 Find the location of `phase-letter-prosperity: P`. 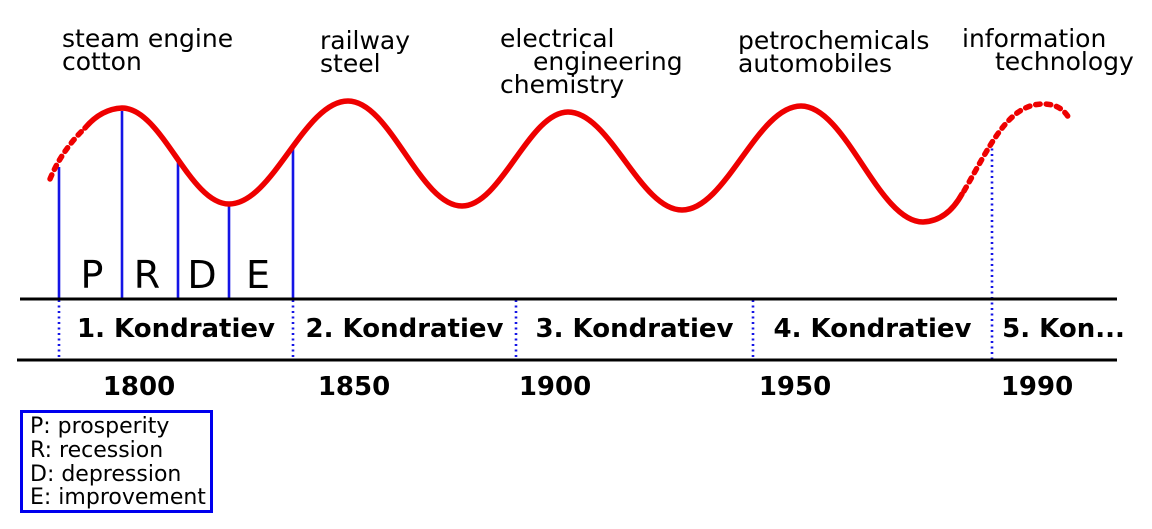

phase-letter-prosperity: P is located at coordinates (92, 275).